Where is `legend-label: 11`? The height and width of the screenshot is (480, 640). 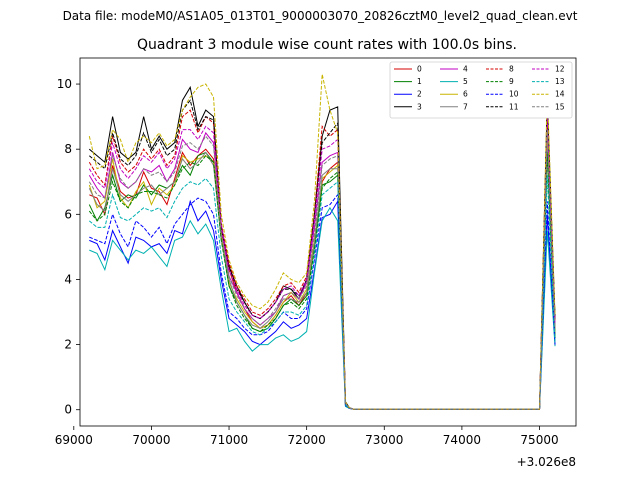
legend-label: 11 is located at coordinates (514, 106).